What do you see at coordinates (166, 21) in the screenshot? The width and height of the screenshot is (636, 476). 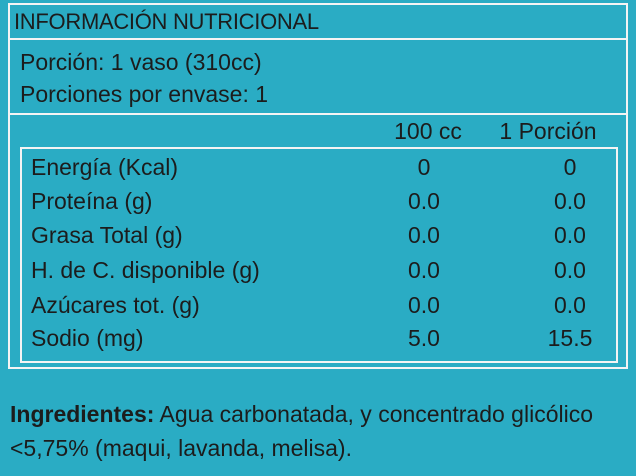 I see `nutrition-title: INFORMACIÓN NUTRICIONAL` at bounding box center [166, 21].